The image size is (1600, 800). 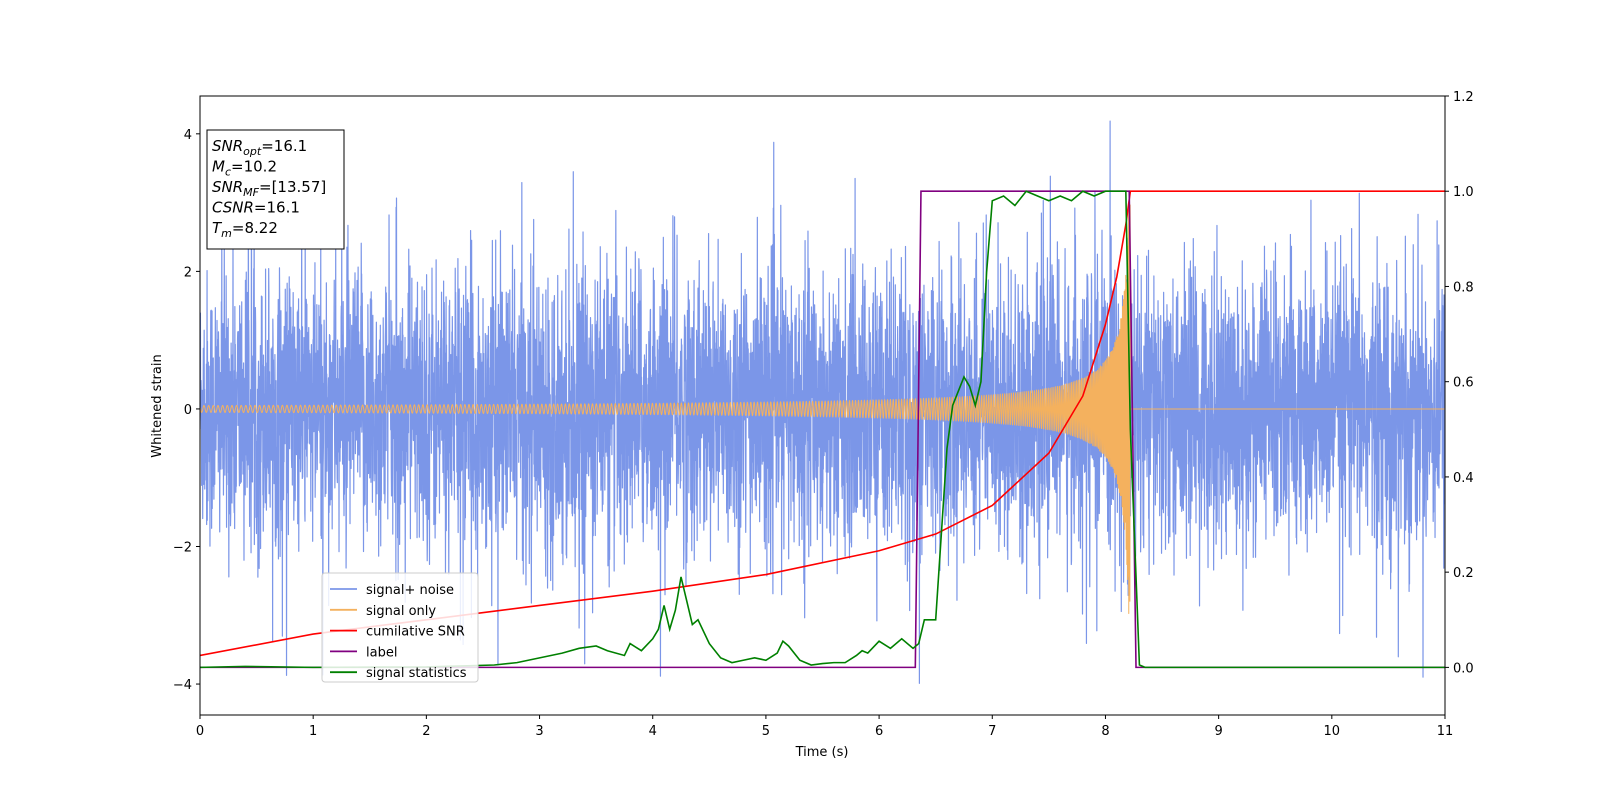 What do you see at coordinates (1463, 192) in the screenshot?
I see `y-right-tick-label: 1.0` at bounding box center [1463, 192].